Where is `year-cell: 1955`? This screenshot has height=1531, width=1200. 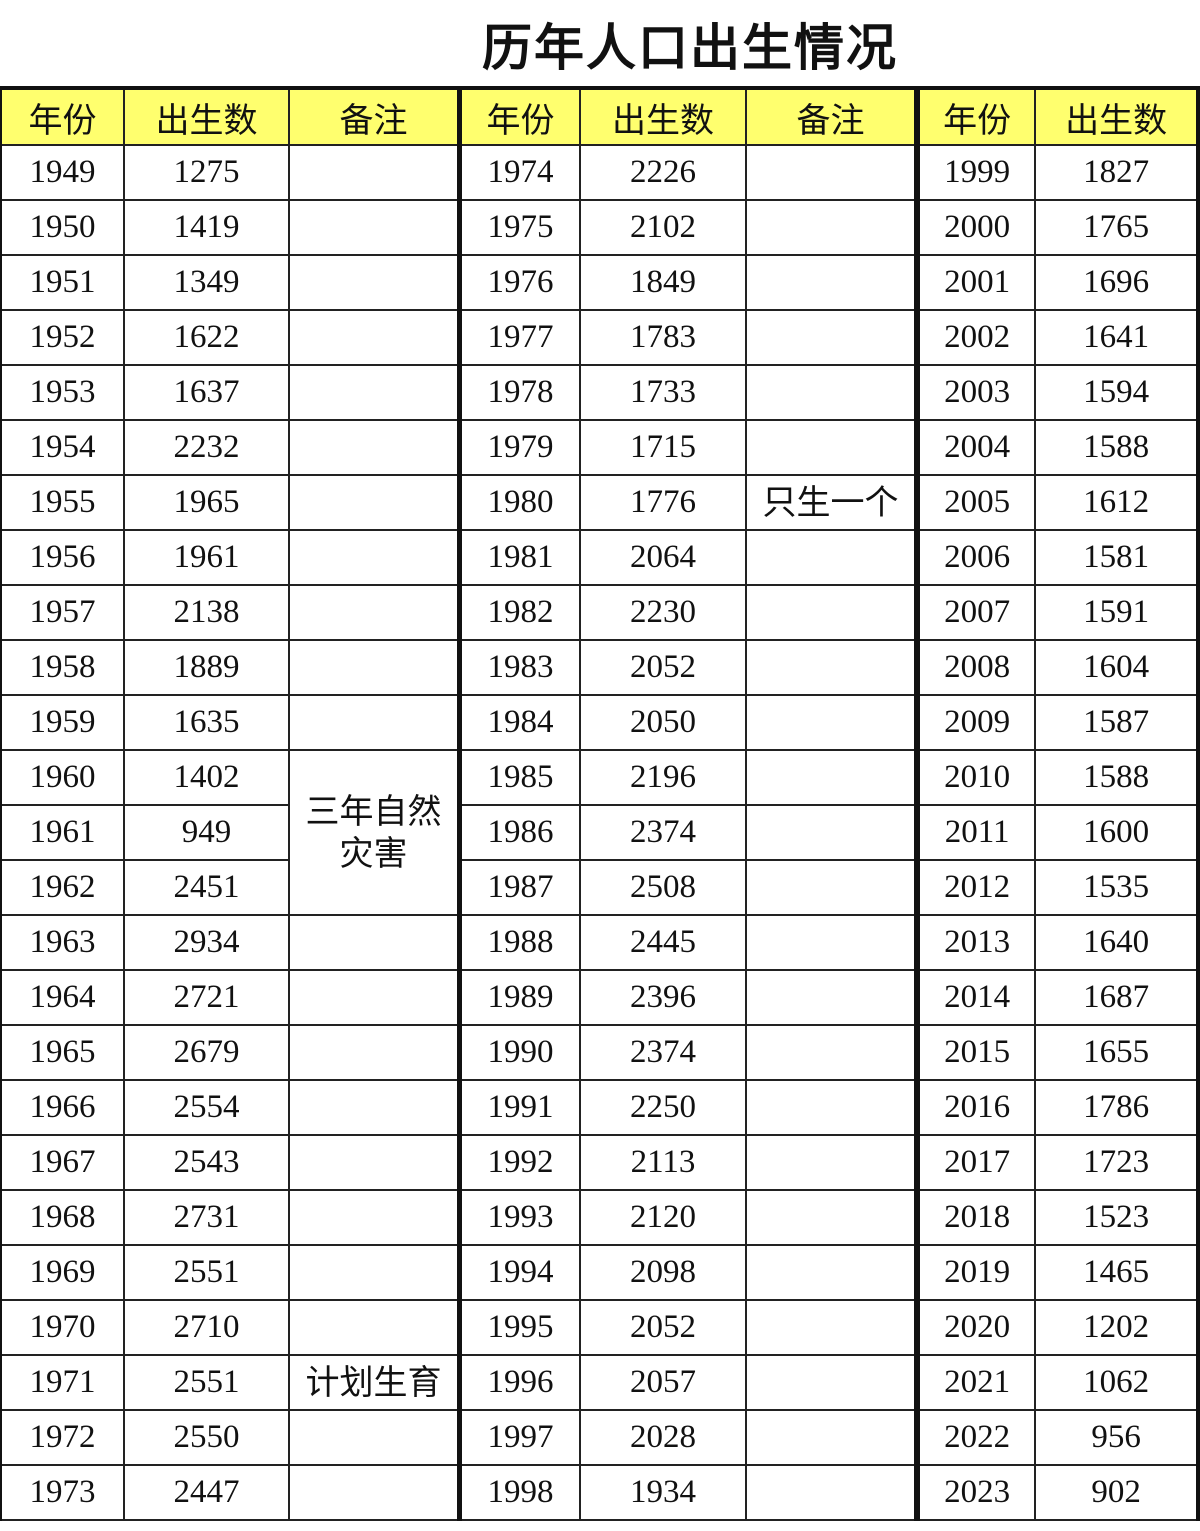 year-cell: 1955 is located at coordinates (62, 502).